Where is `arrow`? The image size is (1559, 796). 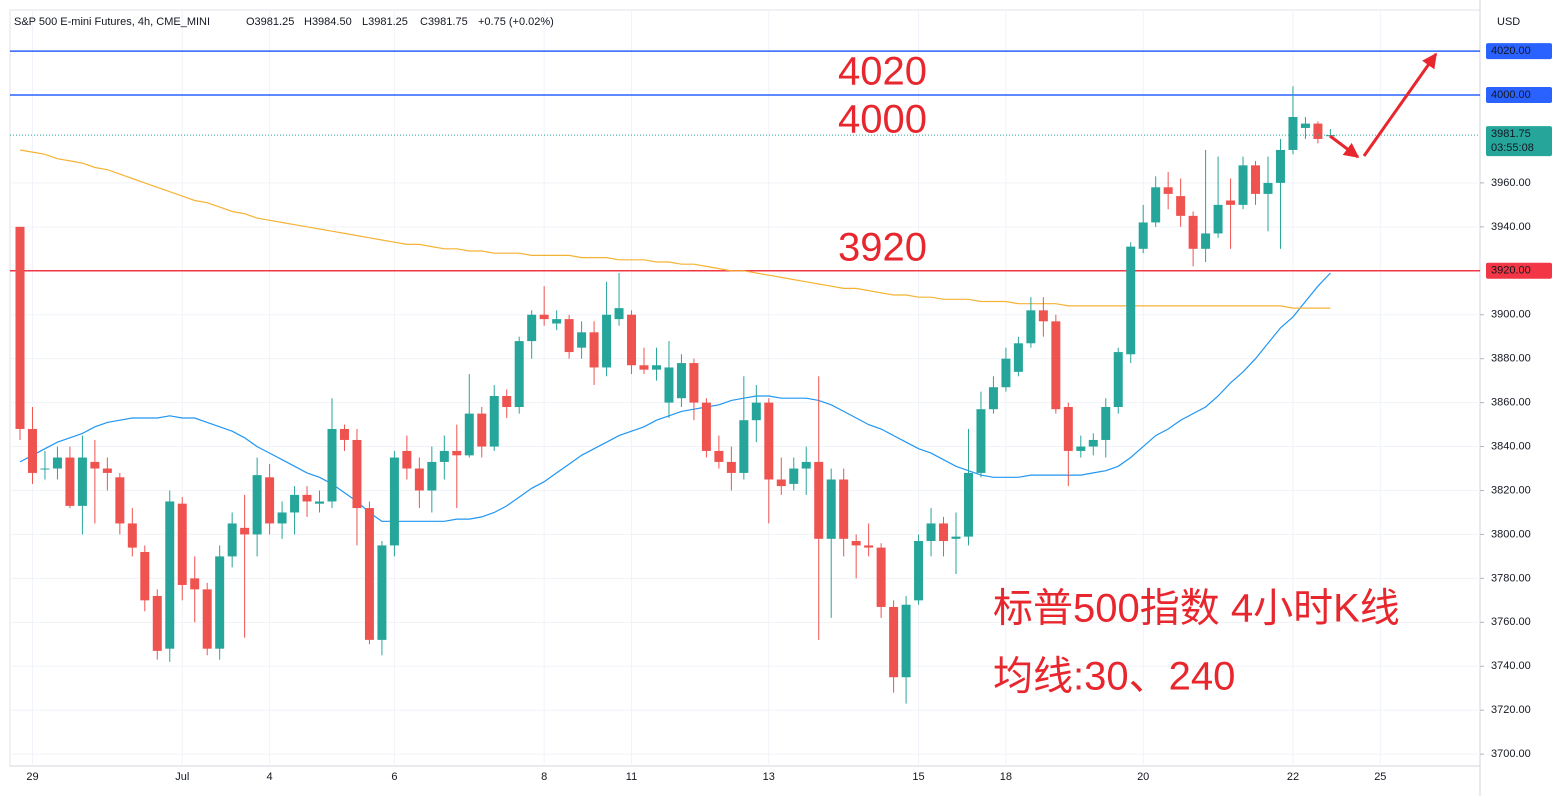
arrow is located at coordinates (1344, 146).